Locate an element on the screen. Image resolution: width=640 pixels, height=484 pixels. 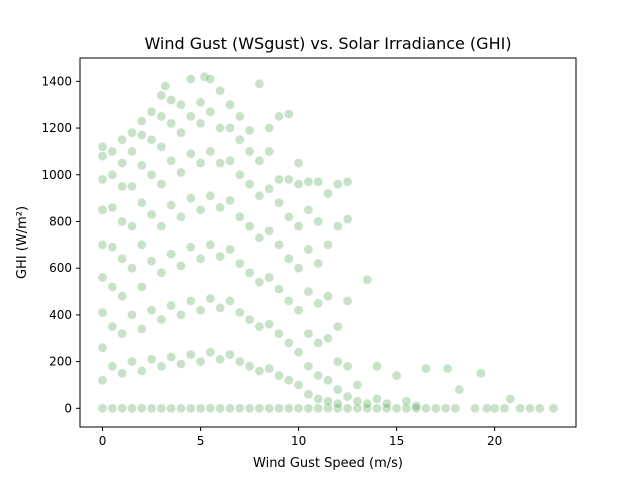
y-axis-ticks: 0 200 400 600 800 1000 1200 1400 is located at coordinates (60, 244).